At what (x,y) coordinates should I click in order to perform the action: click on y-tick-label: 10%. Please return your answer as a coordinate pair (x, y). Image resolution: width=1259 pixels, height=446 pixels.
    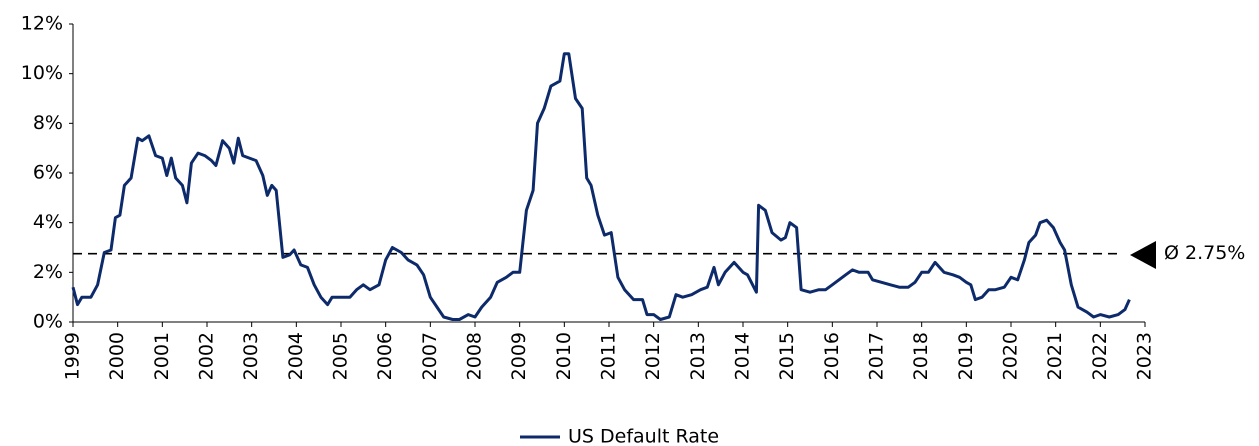
    Looking at the image, I should click on (42, 73).